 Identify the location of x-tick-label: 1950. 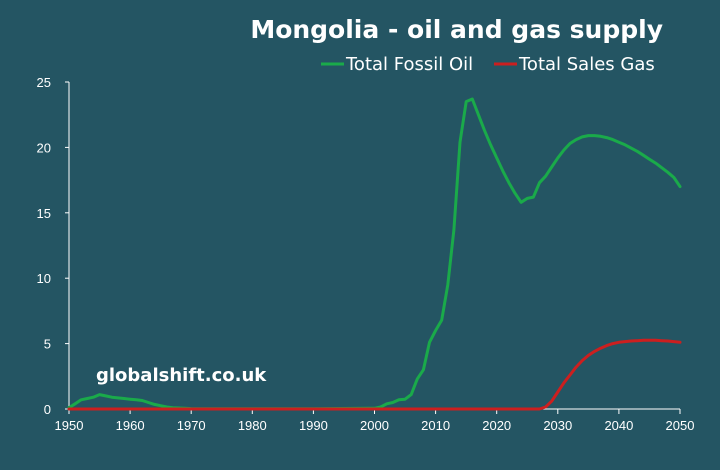
(69, 425).